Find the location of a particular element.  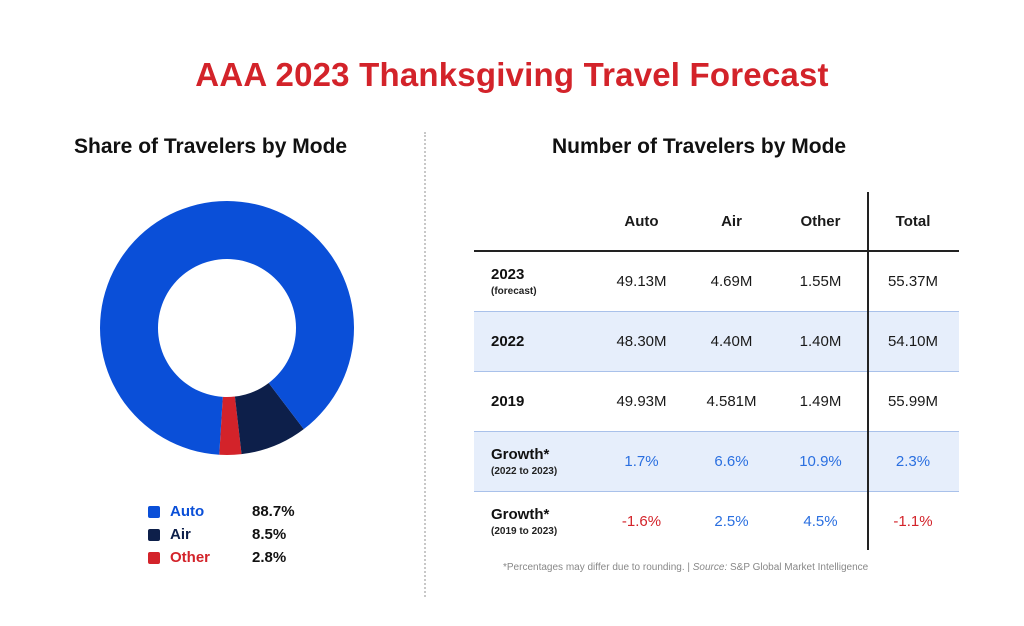

footnote-source: S&P Global Market Intelligence is located at coordinates (798, 567).